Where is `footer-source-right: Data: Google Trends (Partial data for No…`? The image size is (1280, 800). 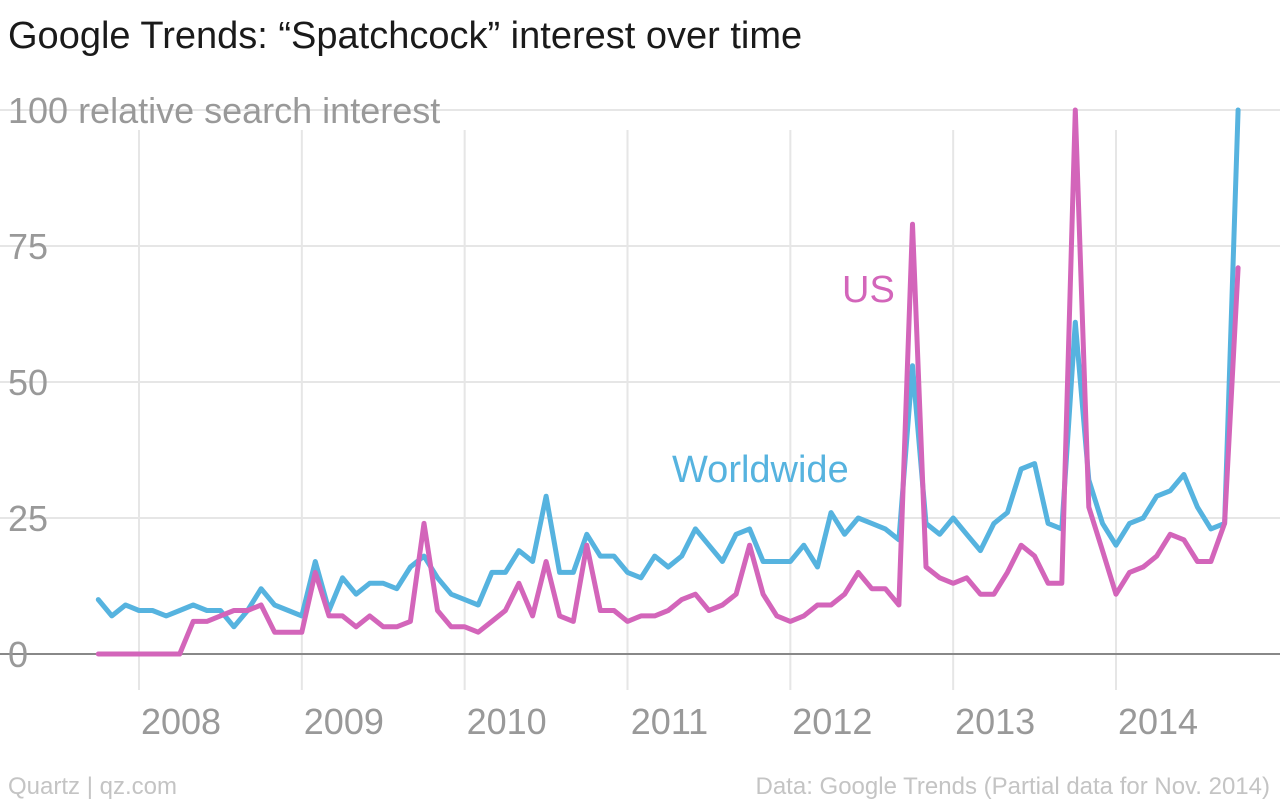 footer-source-right: Data: Google Trends (Partial data for No… is located at coordinates (1013, 786).